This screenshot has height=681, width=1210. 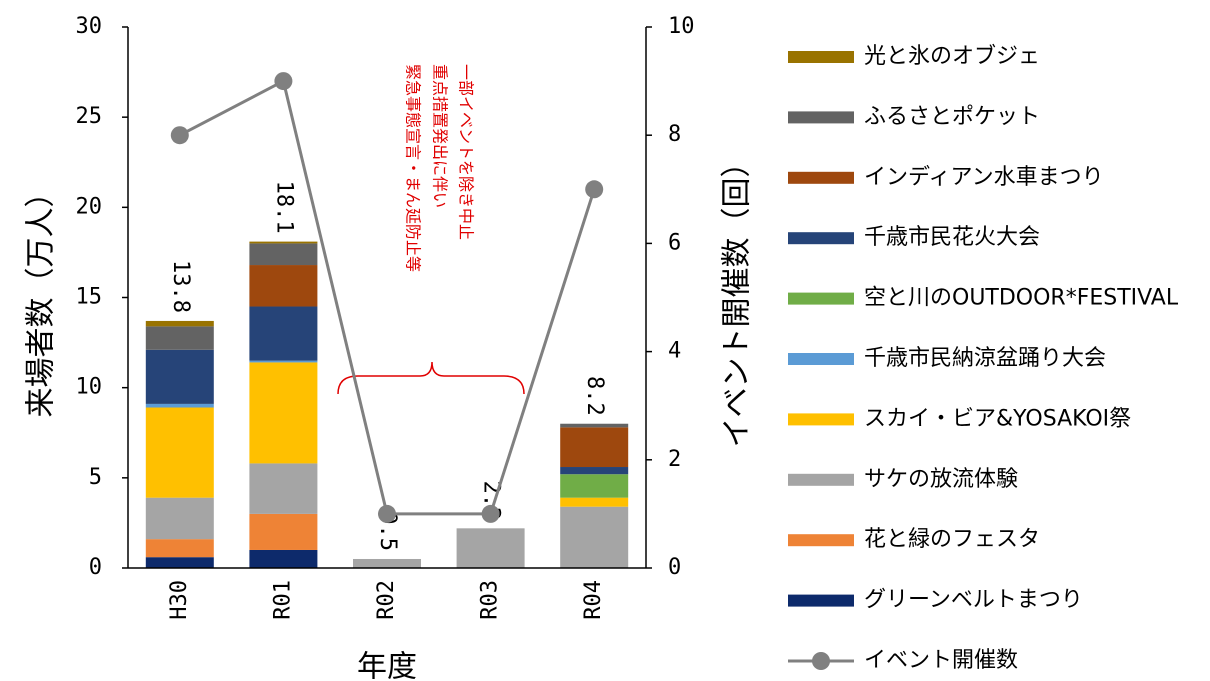 I want to click on y2-tick-label: 10, so click(x=681, y=26).